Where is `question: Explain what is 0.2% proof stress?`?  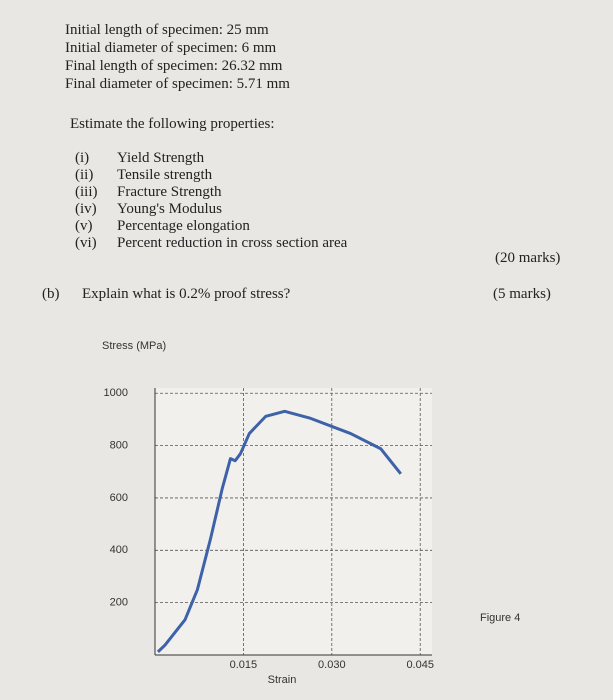
question: Explain what is 0.2% proof stress? is located at coordinates (186, 294).